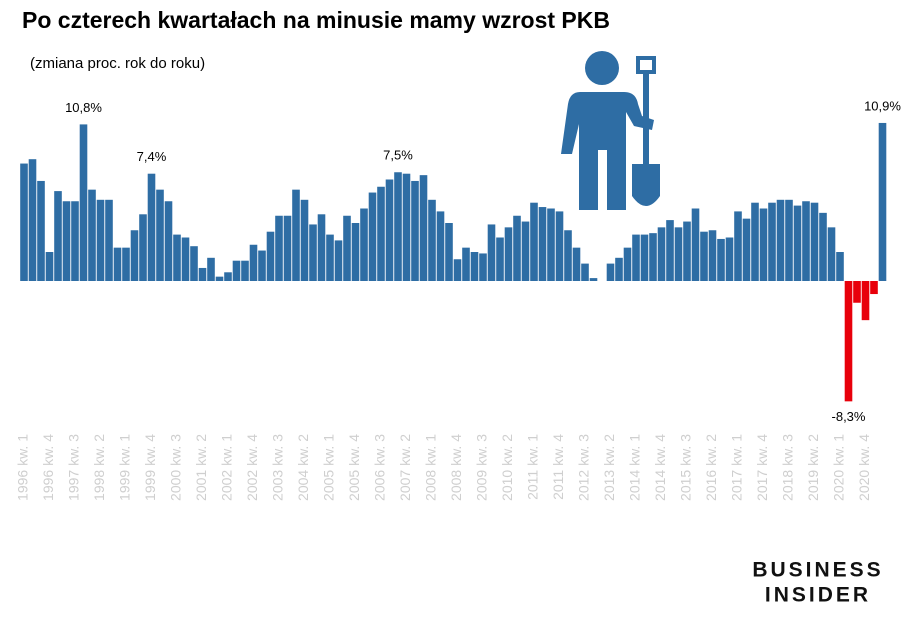 The height and width of the screenshot is (626, 920). I want to click on x-tick-label: 2002 kw. 1, so click(227, 467).